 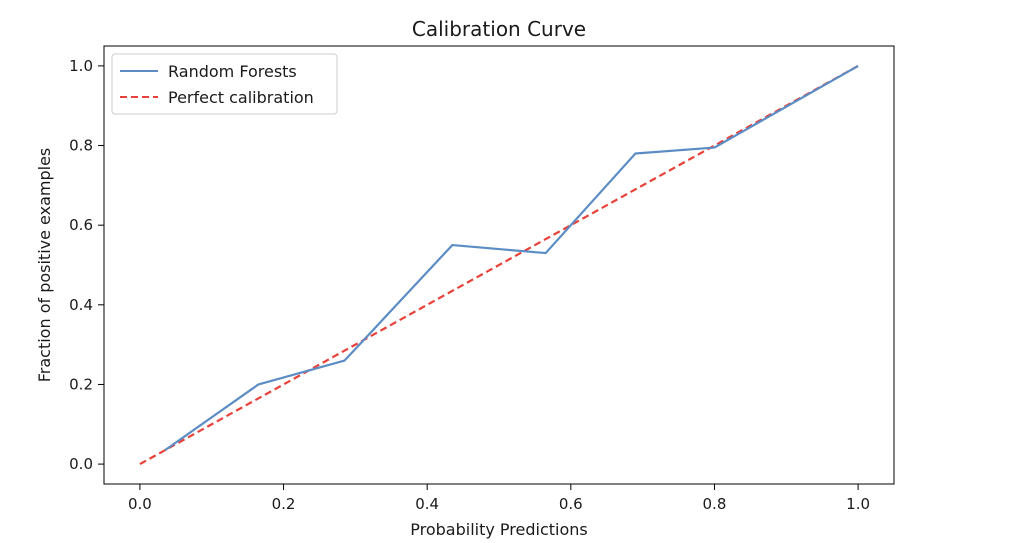 What do you see at coordinates (427, 504) in the screenshot?
I see `x-tick-label: 0.4` at bounding box center [427, 504].